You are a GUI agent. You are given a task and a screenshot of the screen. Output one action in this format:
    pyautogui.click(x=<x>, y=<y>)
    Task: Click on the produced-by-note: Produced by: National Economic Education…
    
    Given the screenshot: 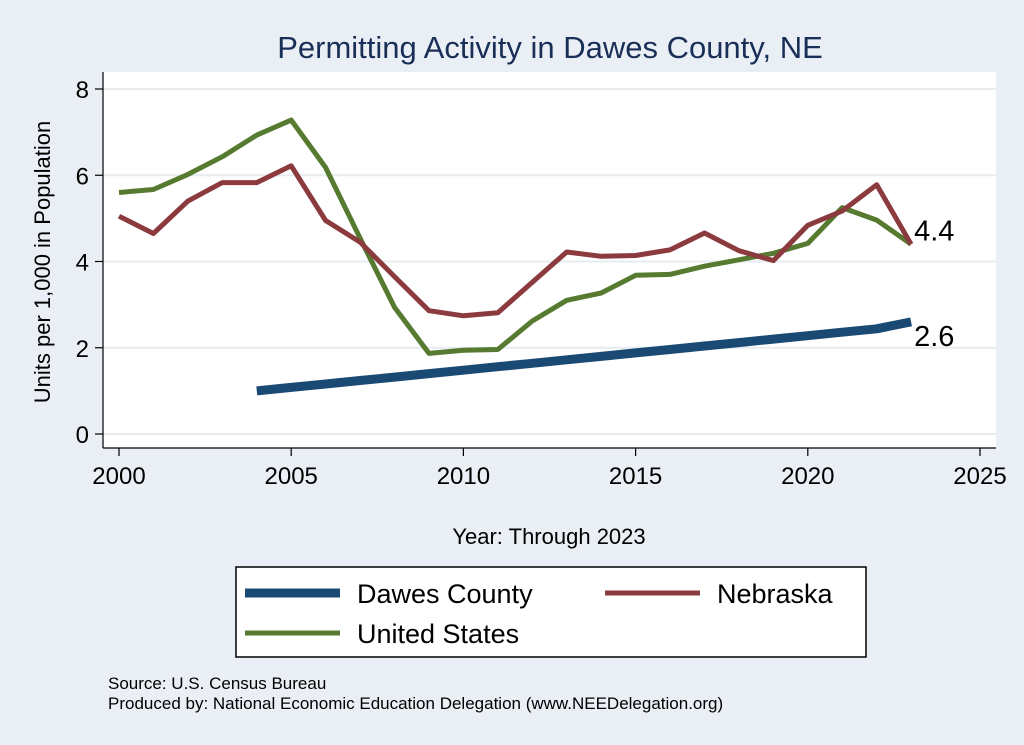 What is the action you would take?
    pyautogui.click(x=415, y=703)
    